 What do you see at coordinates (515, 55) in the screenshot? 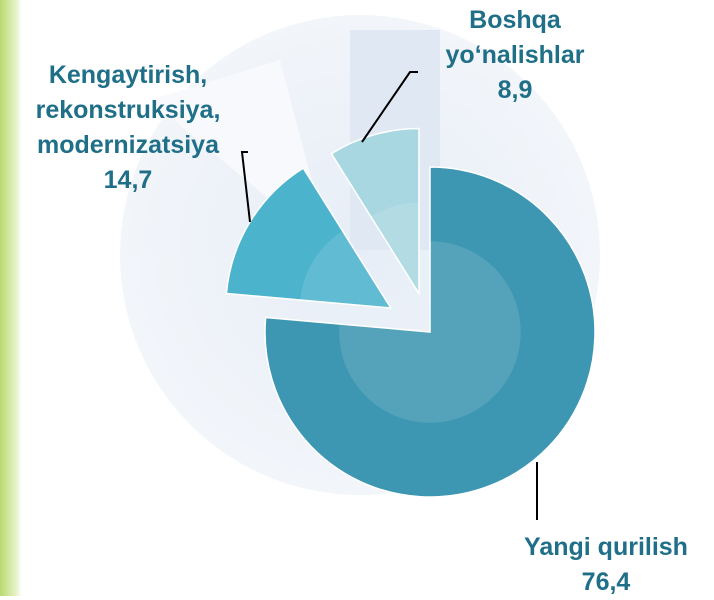
I see `slice-label: Boshqa yo‘nalishlar 8,9` at bounding box center [515, 55].